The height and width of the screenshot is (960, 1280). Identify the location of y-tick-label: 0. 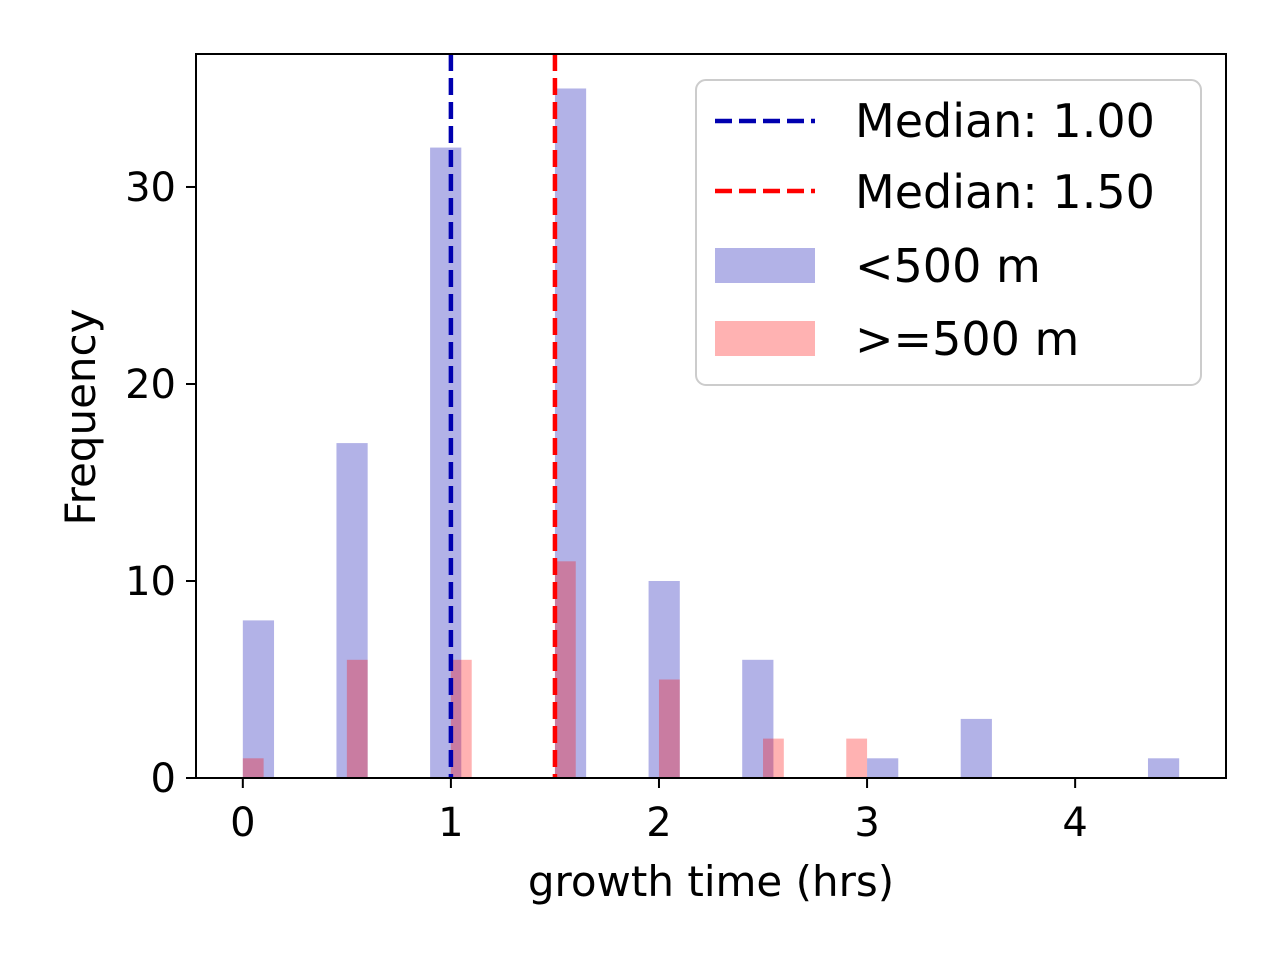
(163, 779).